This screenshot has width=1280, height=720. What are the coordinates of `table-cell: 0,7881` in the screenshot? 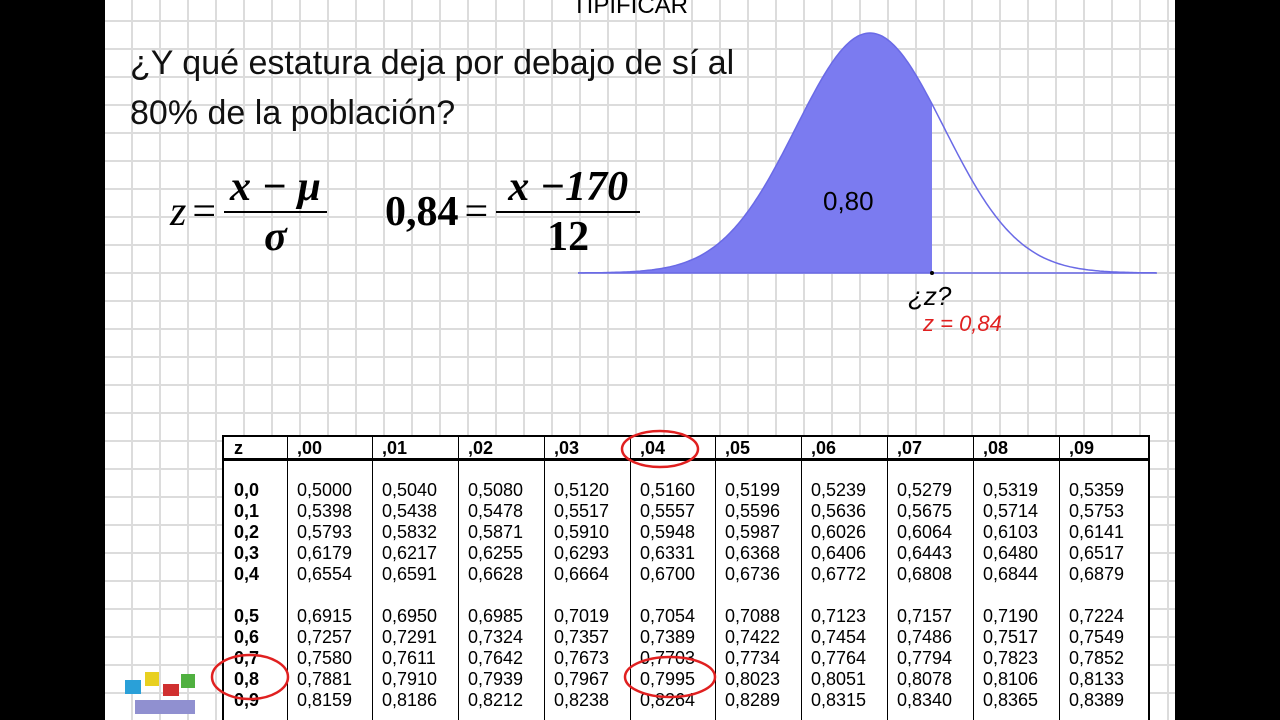 It's located at (325, 679).